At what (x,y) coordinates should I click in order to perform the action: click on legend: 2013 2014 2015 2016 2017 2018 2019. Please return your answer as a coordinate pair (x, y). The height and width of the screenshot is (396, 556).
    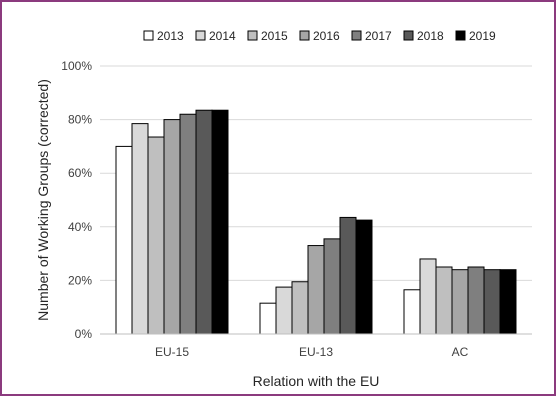
    Looking at the image, I should click on (319, 36).